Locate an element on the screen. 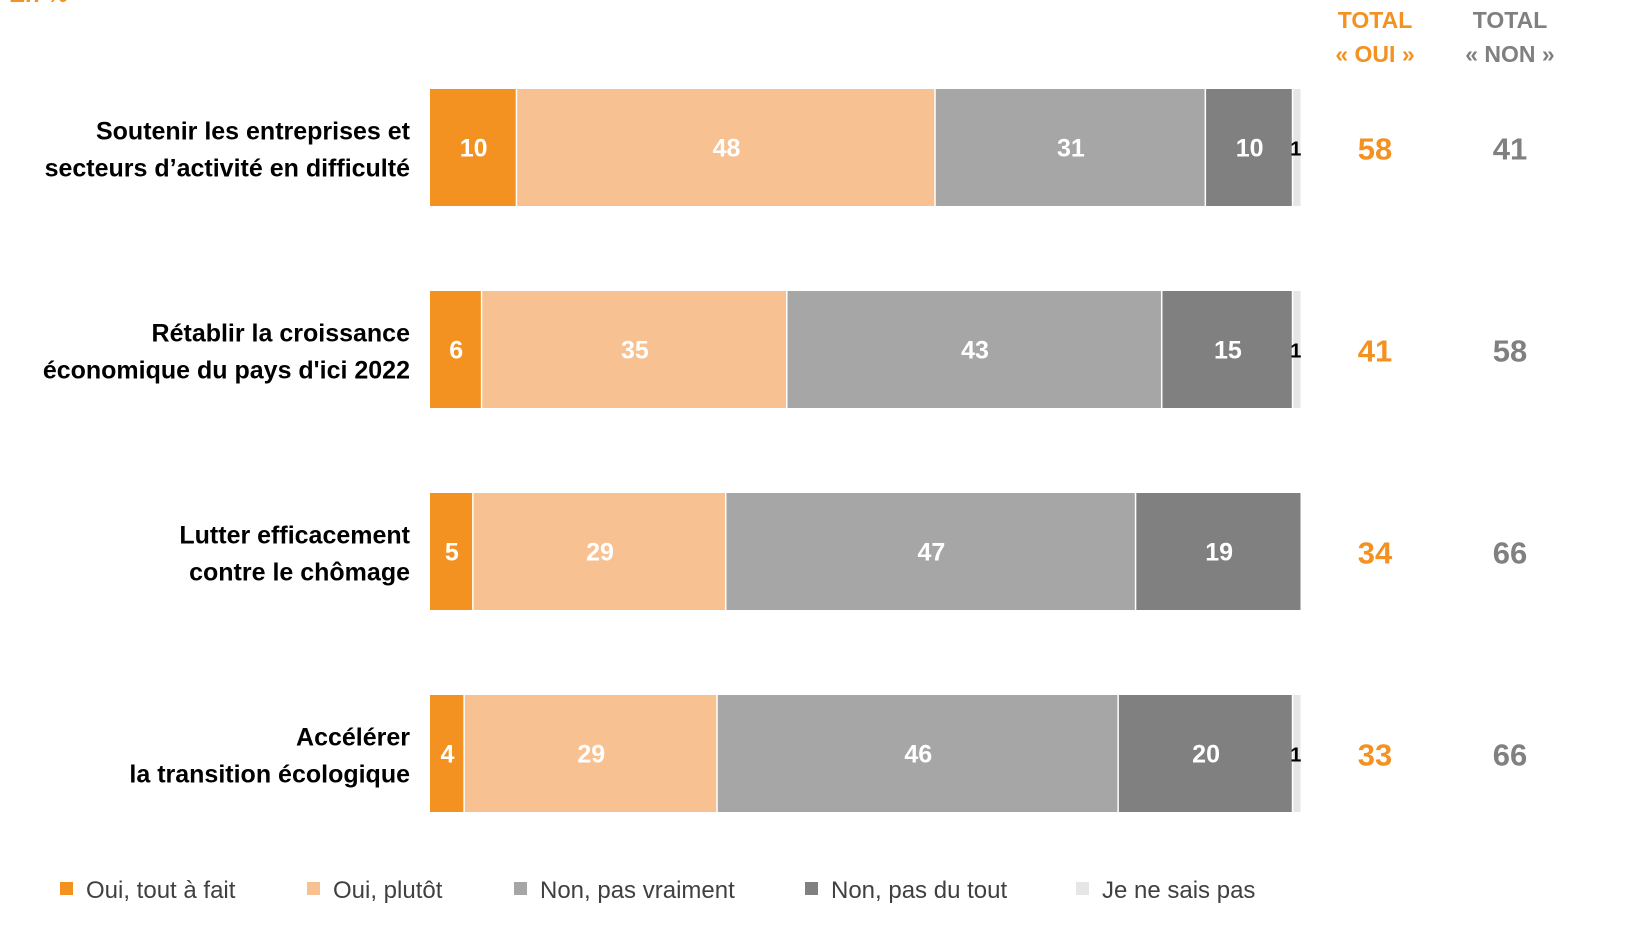 The width and height of the screenshot is (1625, 935). category-label: Accélérer is located at coordinates (353, 738).